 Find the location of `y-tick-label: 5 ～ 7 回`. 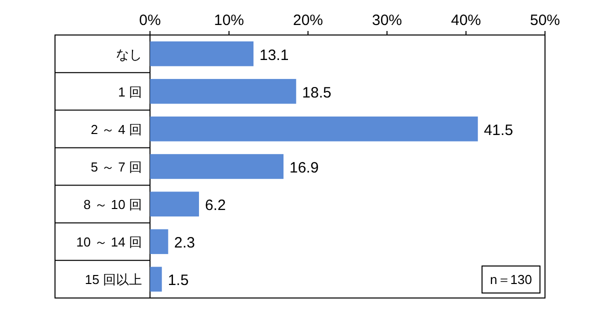

y-tick-label: 5 ～ 7 回 is located at coordinates (116, 167).